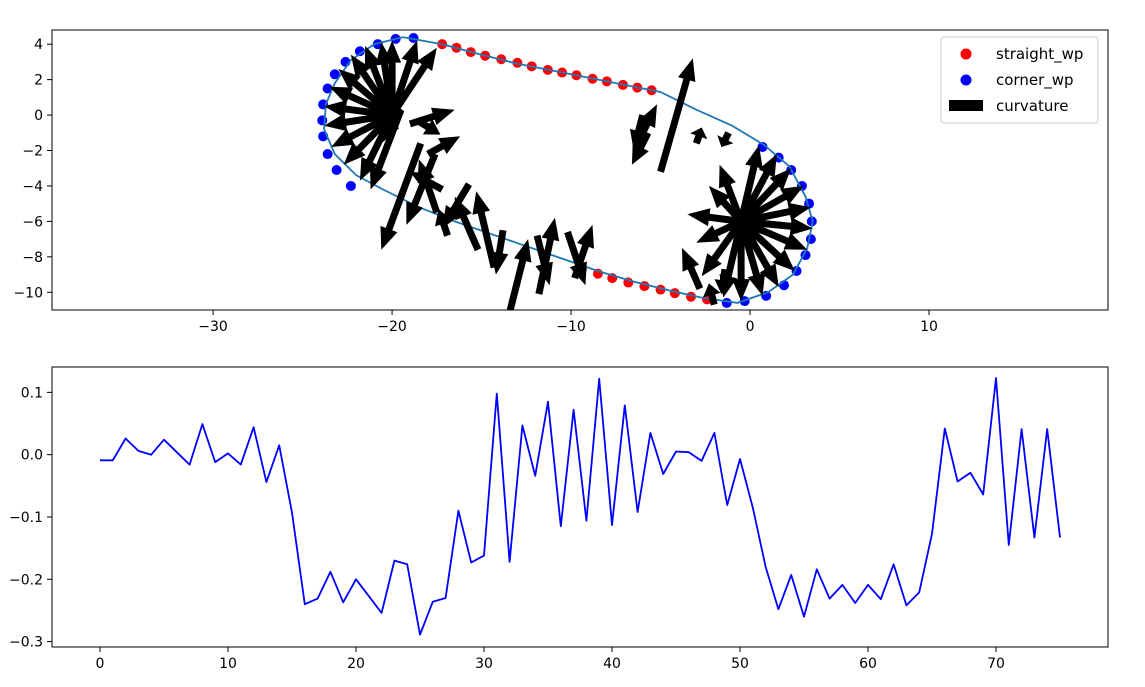 This screenshot has height=687, width=1145. I want to click on legend-label-straight-wp: straight_wp, so click(1039, 54).